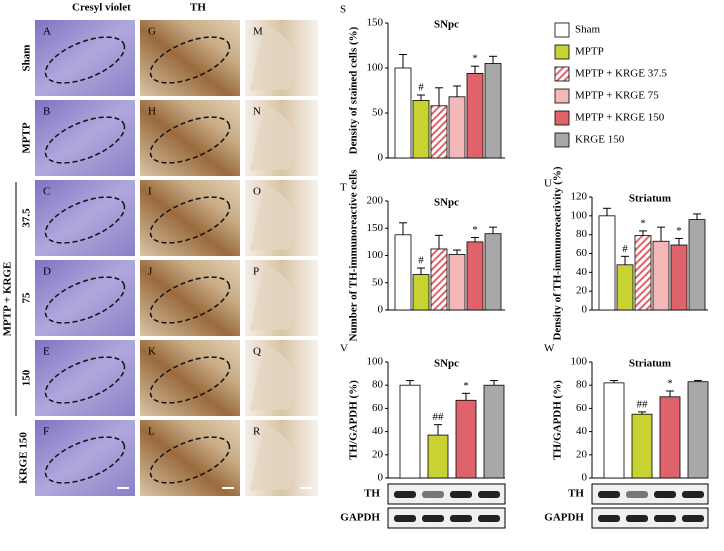  I want to click on row-label: 150, so click(27, 377).